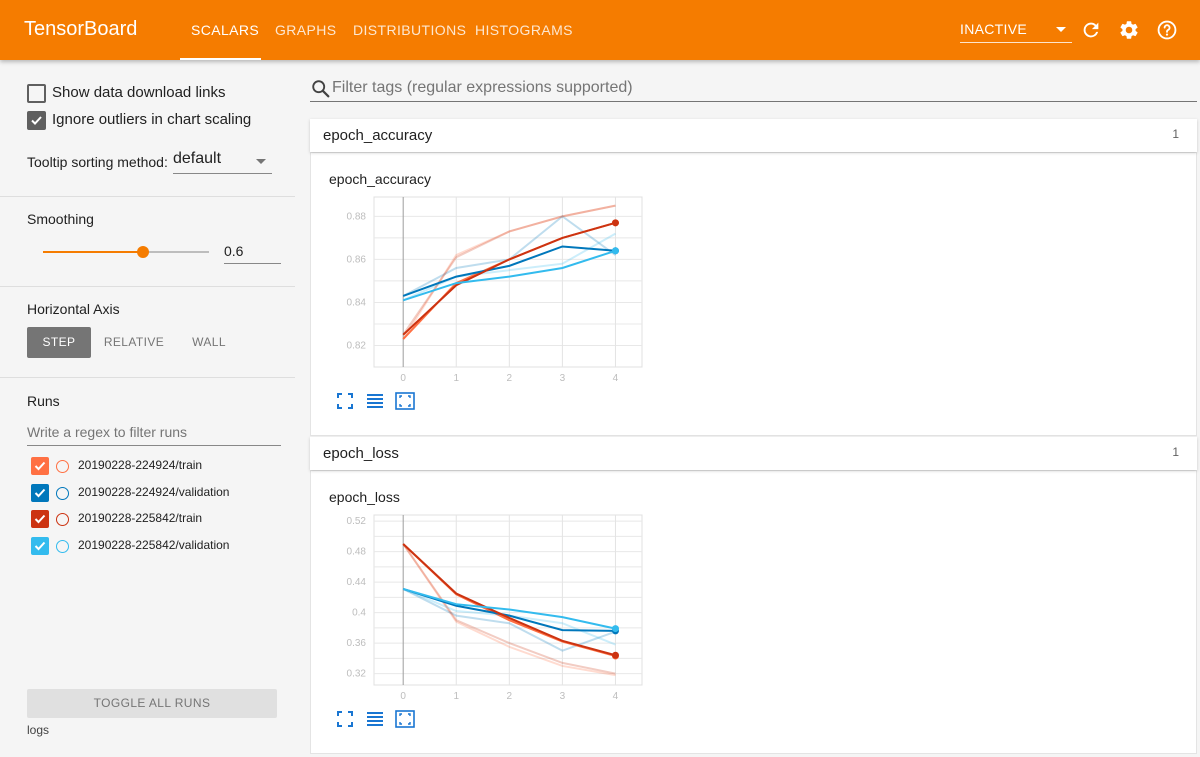 The width and height of the screenshot is (1200, 757). Describe the element at coordinates (81, 29) in the screenshot. I see `app-title: TensorBoard` at that location.